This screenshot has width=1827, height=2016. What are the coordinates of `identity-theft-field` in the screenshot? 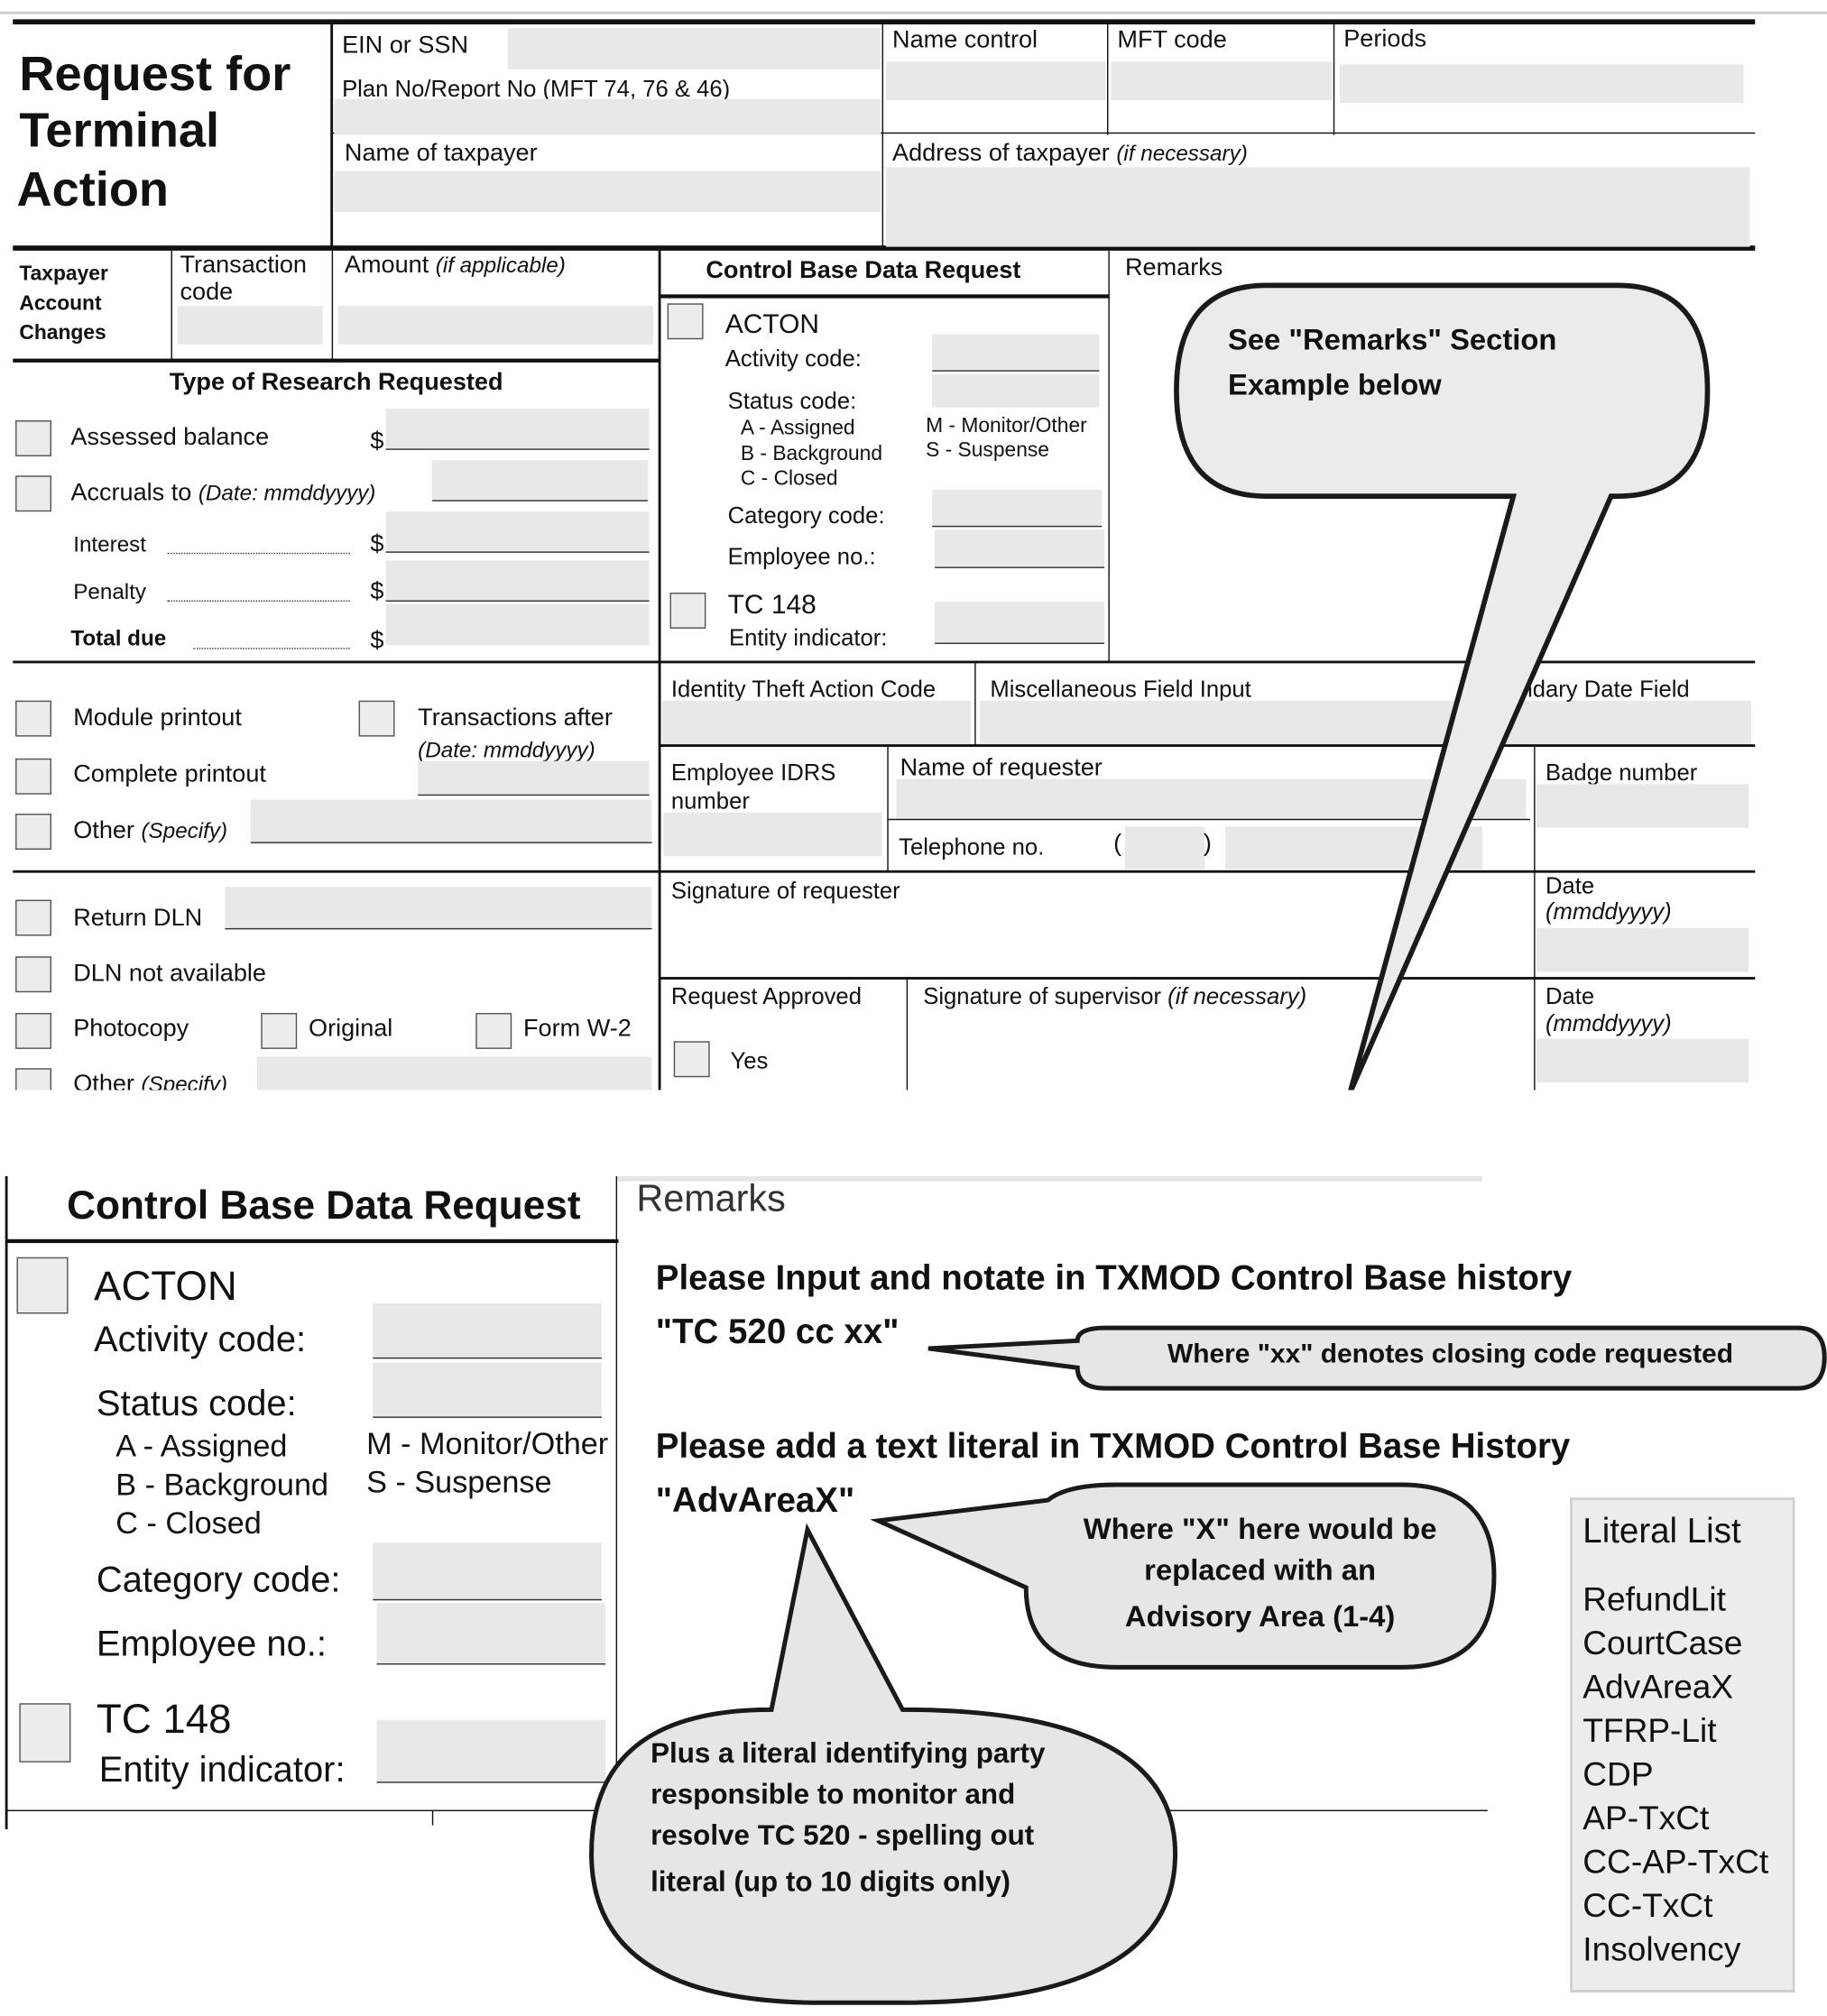 It's located at (816, 722).